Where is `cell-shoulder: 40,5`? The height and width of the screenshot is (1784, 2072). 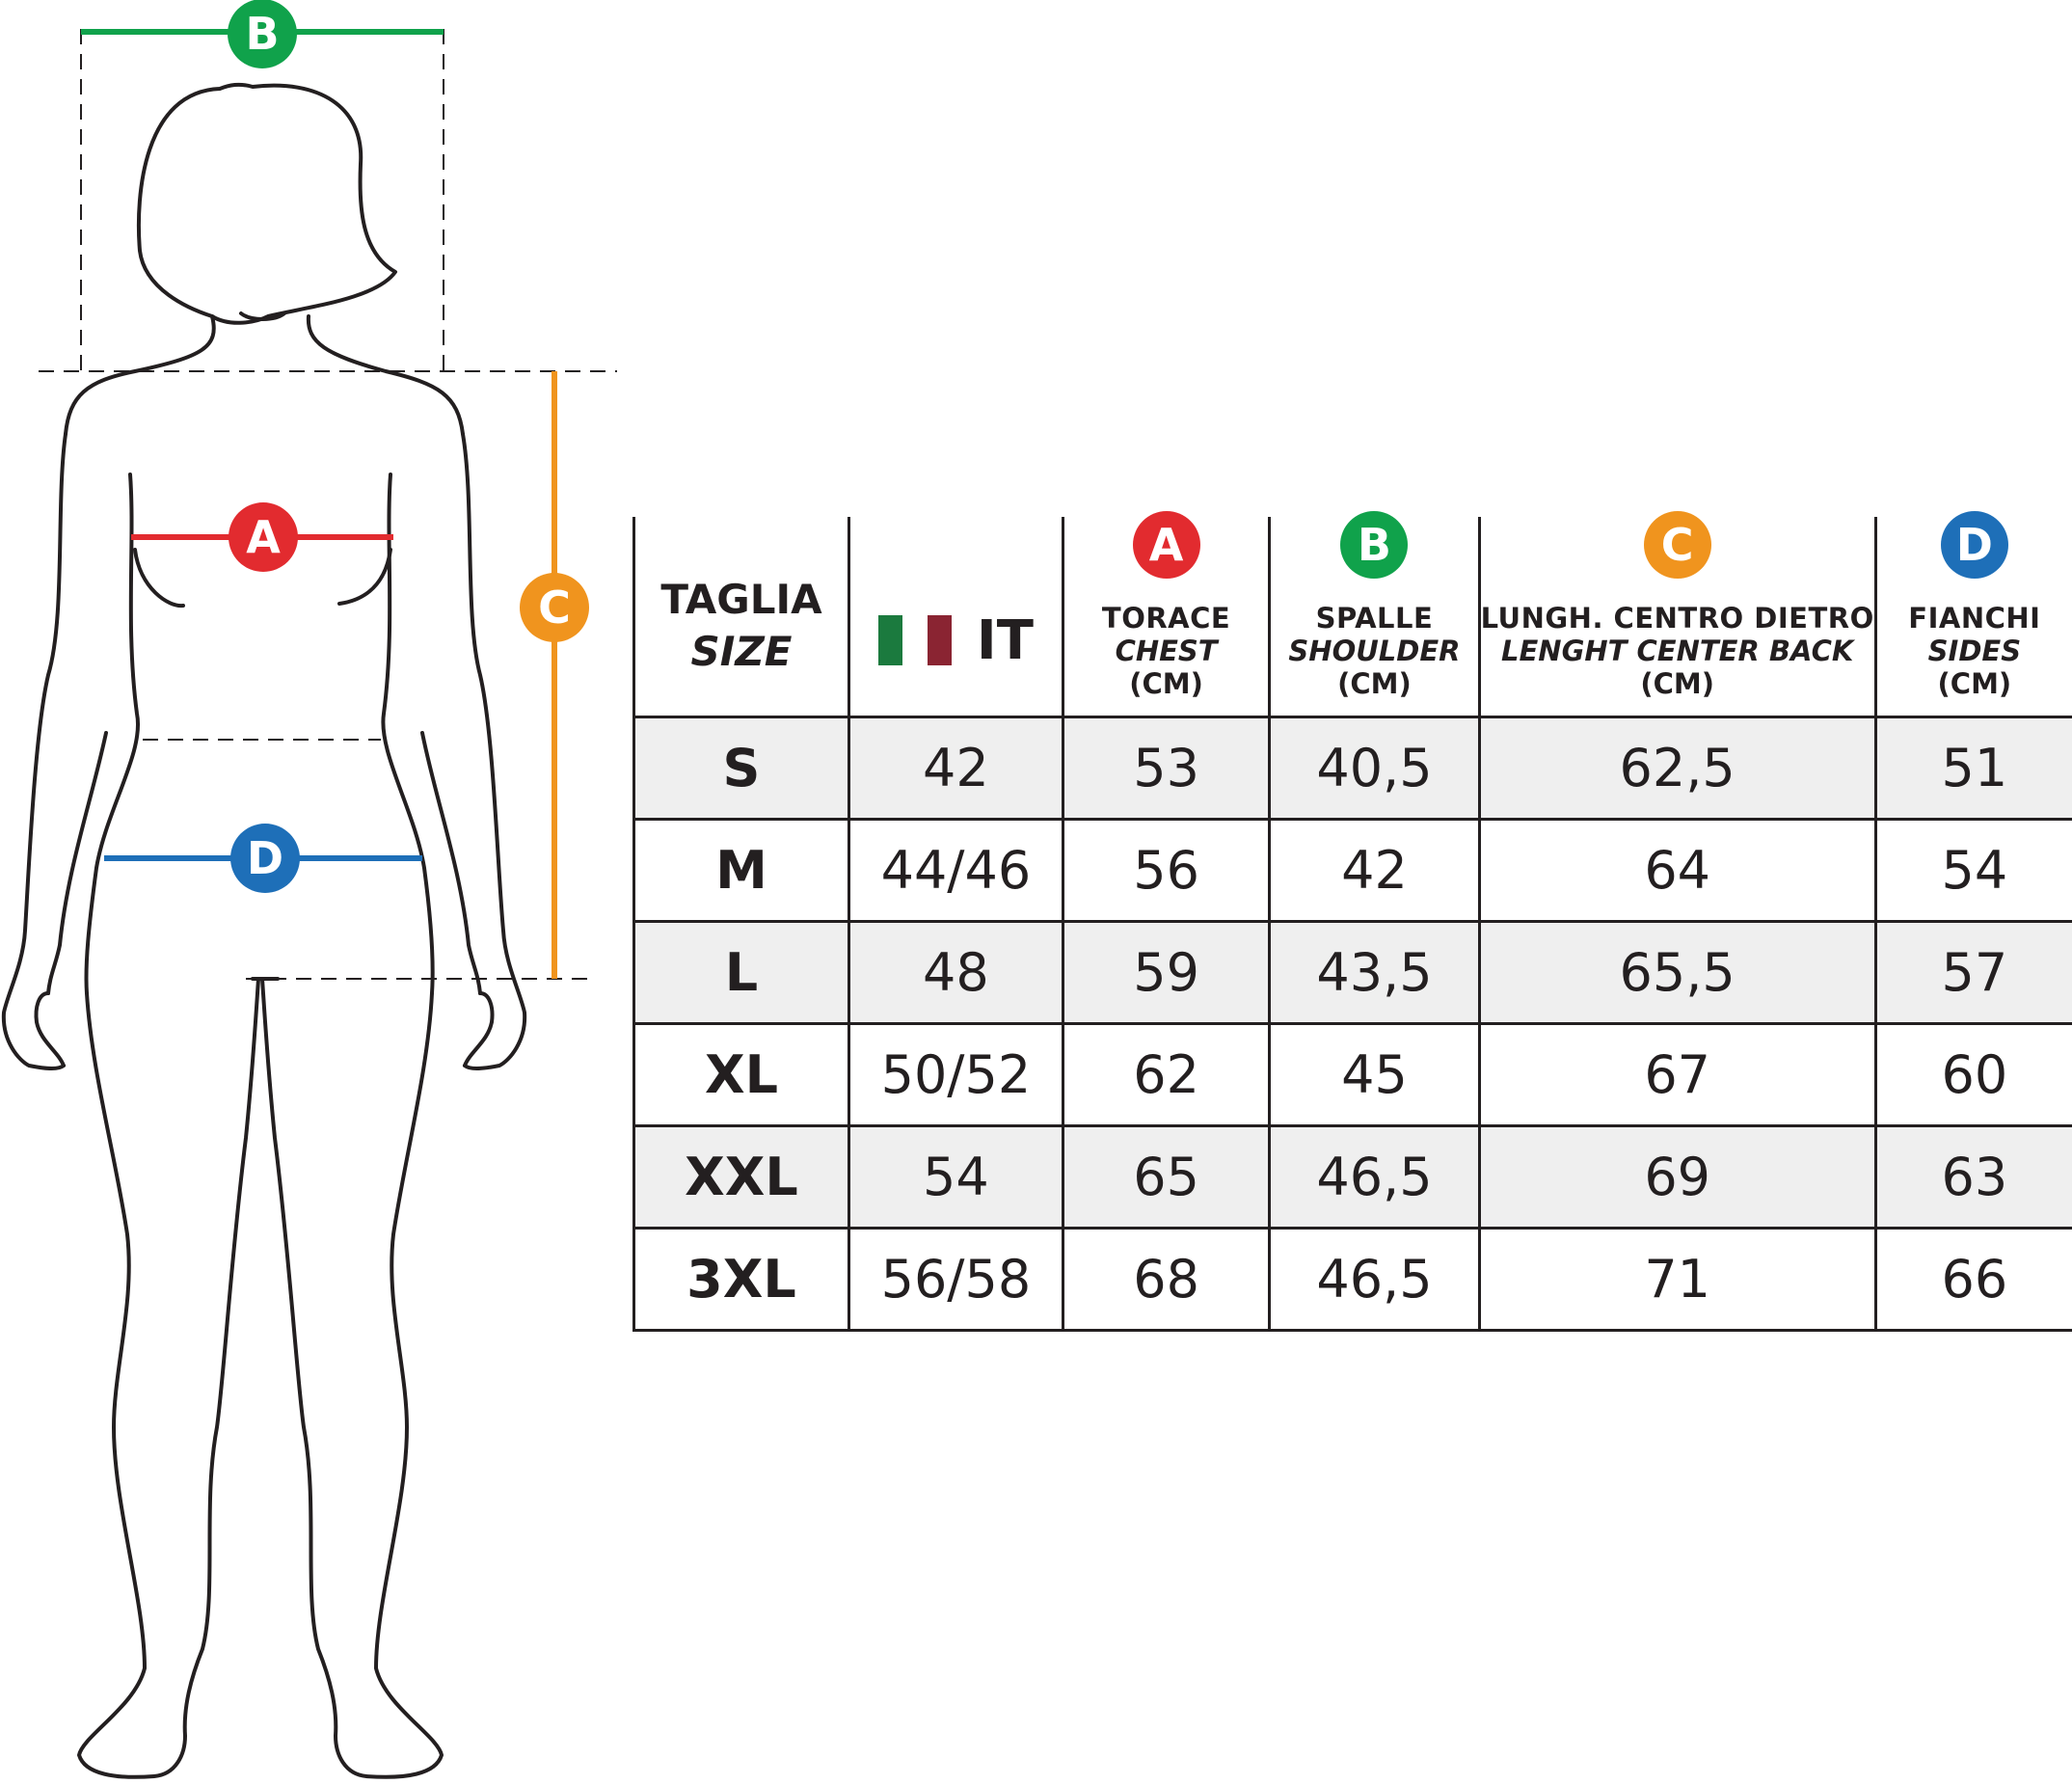
cell-shoulder: 40,5 is located at coordinates (1374, 768).